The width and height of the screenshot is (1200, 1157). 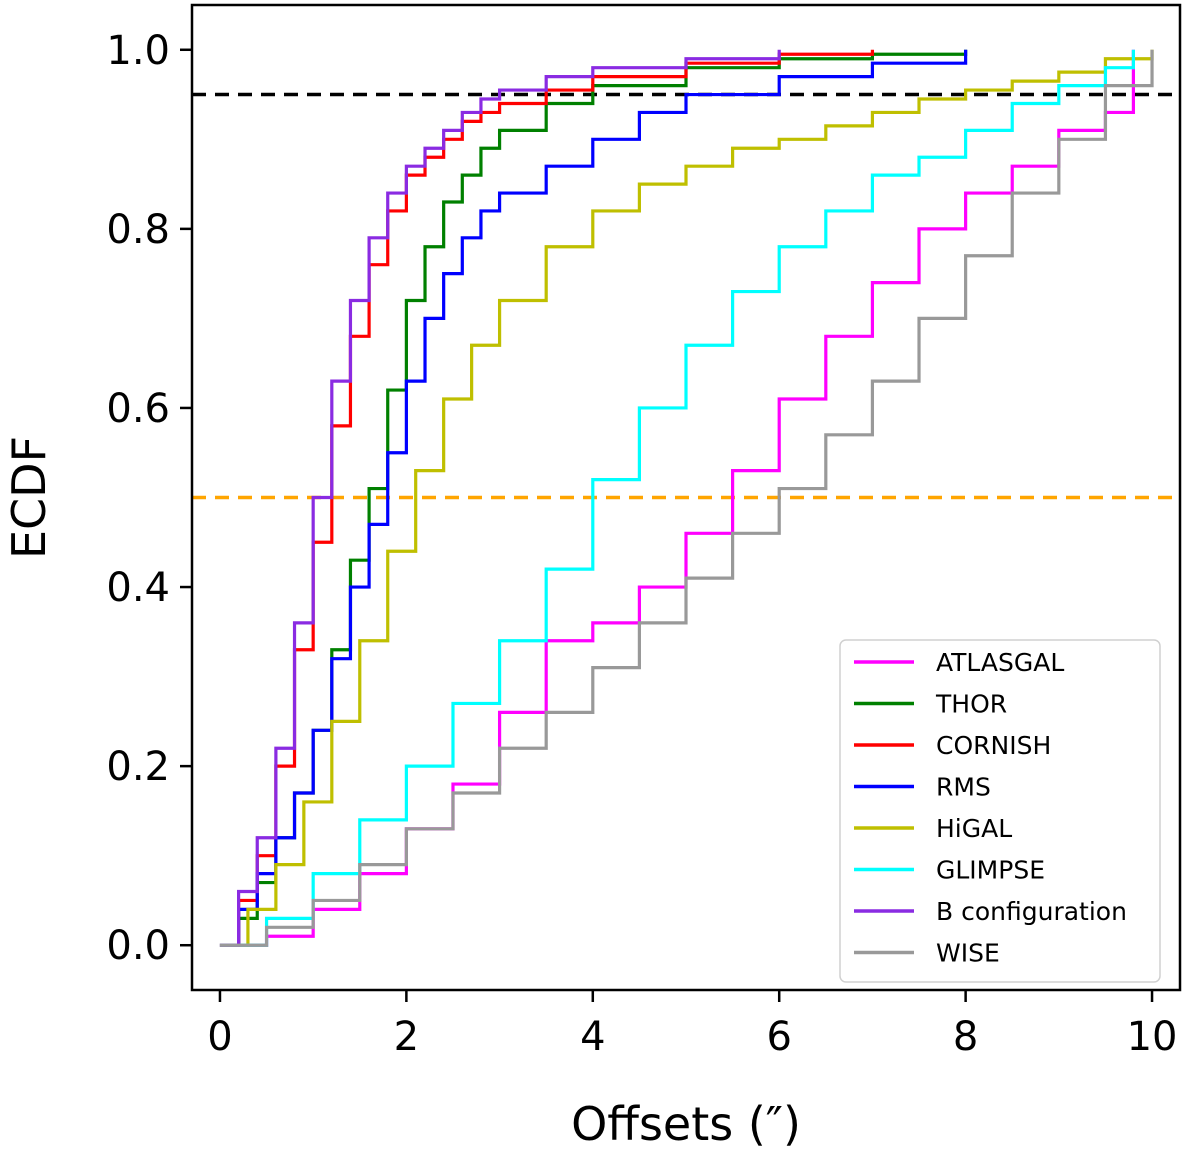 I want to click on y-tick-label: 0.8, so click(x=138, y=230).